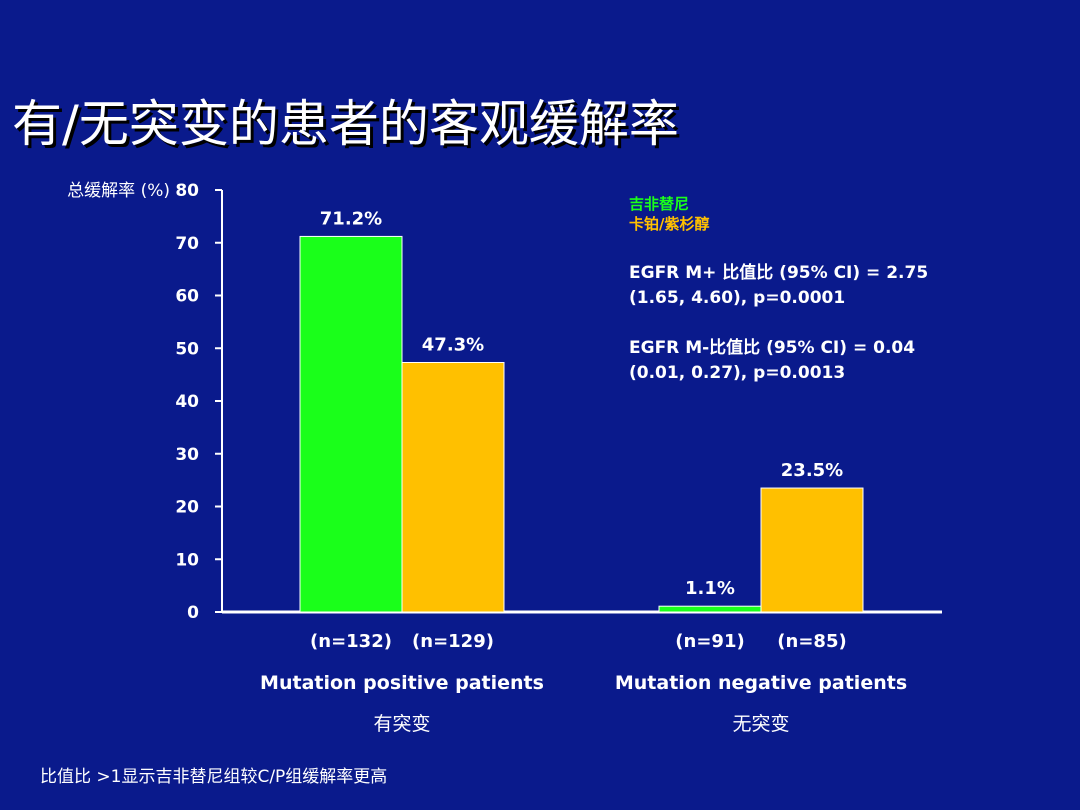 The image size is (1080, 810). I want to click on bar-n-label: (n=132), so click(351, 641).